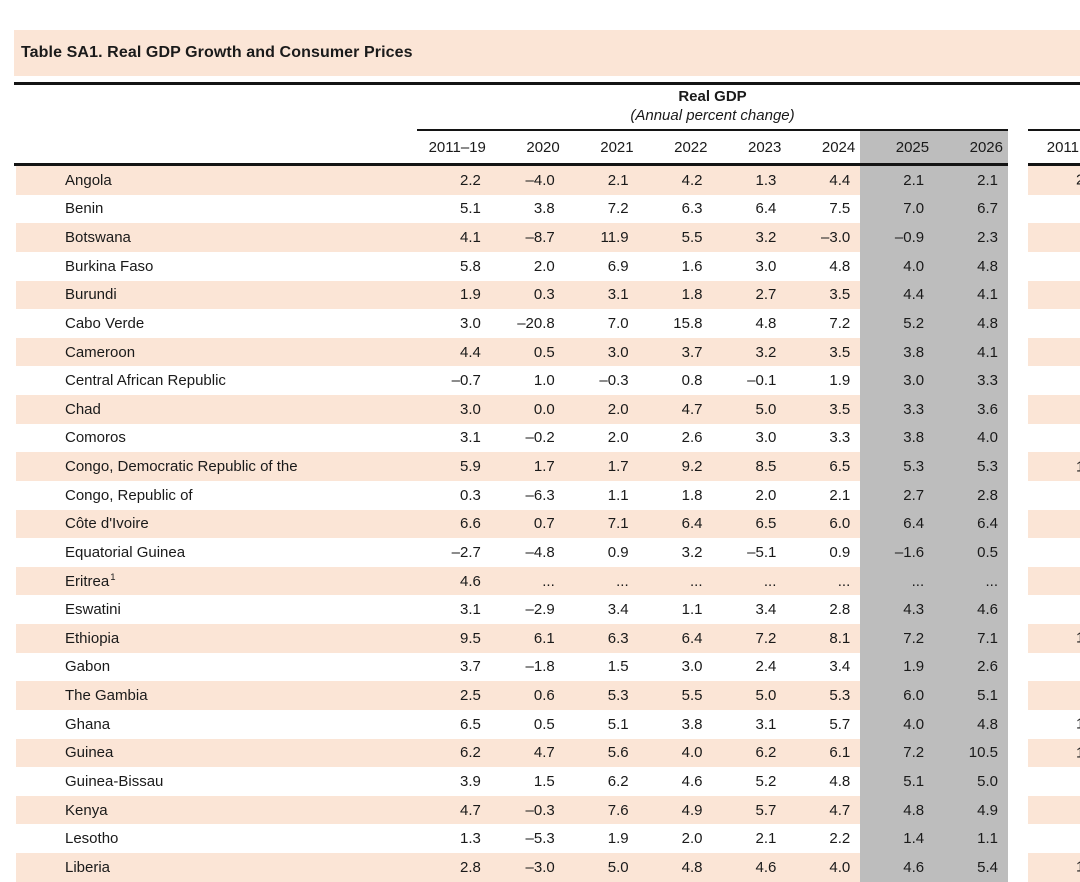  Describe the element at coordinates (897, 695) in the screenshot. I see `value-cell: 6.0` at that location.